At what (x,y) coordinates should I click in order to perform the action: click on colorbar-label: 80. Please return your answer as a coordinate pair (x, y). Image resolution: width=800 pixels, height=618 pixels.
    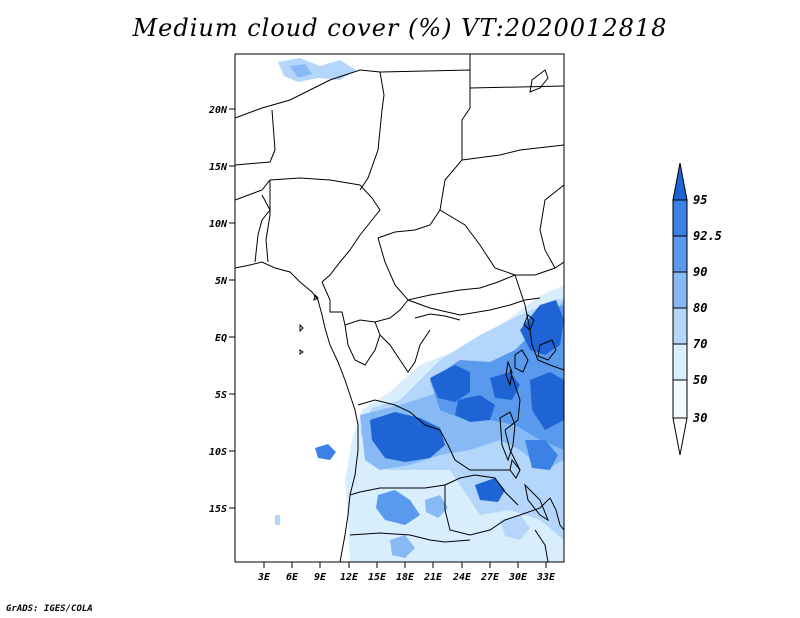
    Looking at the image, I should click on (700, 308).